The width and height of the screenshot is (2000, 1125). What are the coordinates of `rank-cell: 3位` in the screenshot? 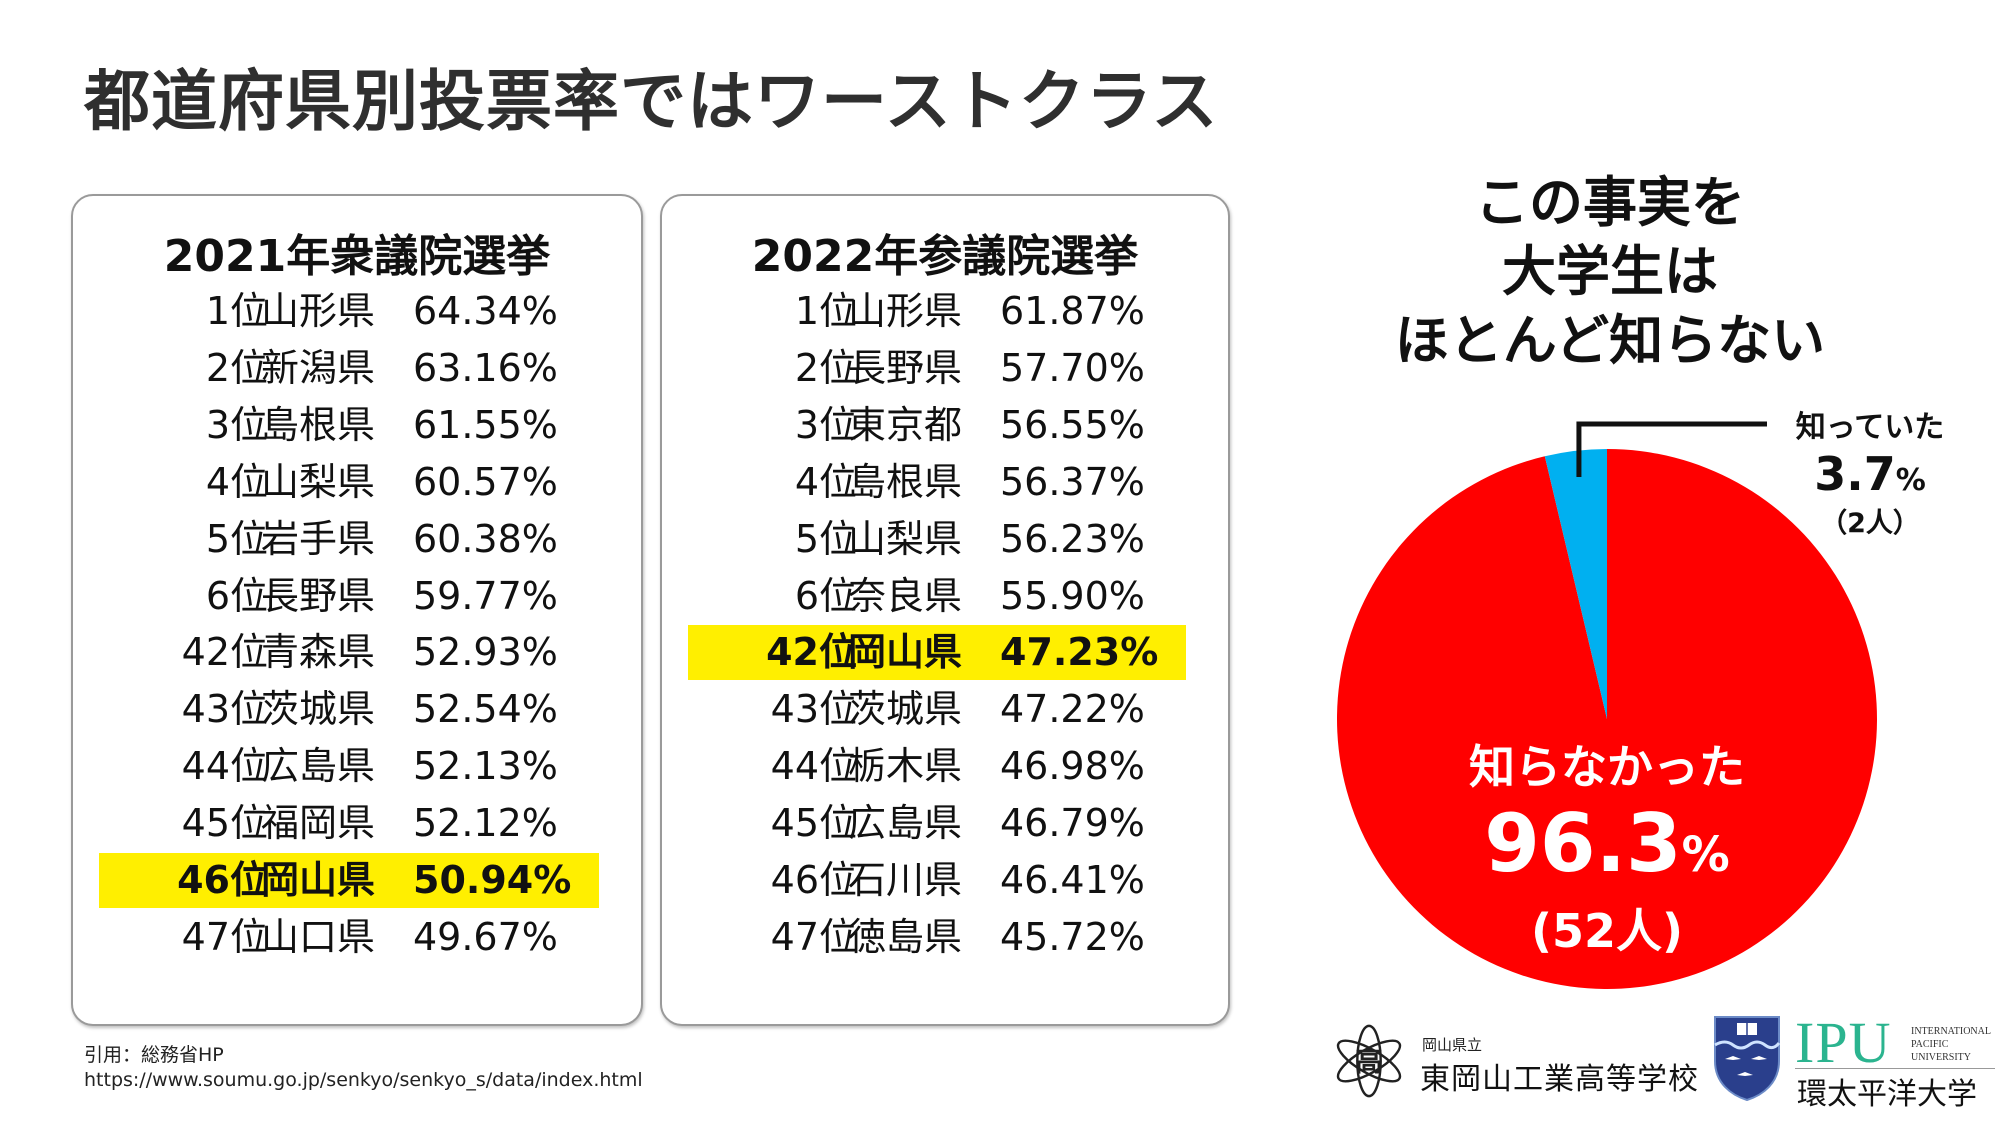 It's located at (825, 425).